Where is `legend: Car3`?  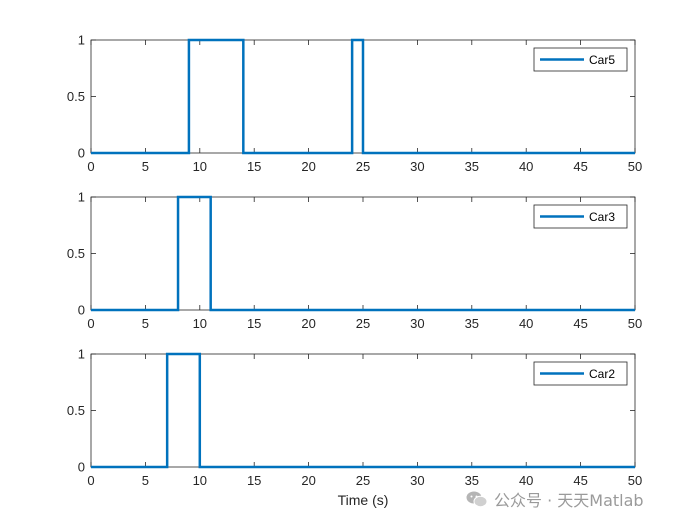
legend: Car3 is located at coordinates (580, 216).